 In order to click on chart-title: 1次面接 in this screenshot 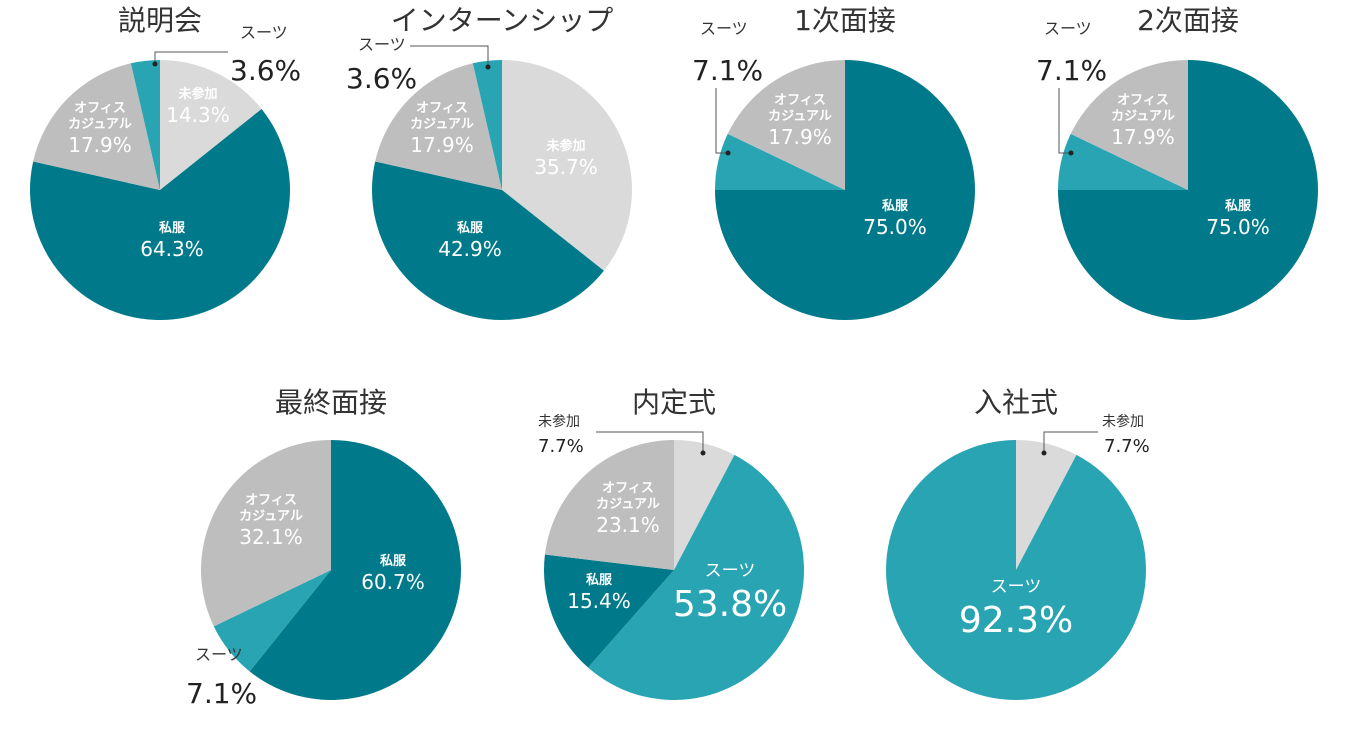, I will do `click(845, 20)`.